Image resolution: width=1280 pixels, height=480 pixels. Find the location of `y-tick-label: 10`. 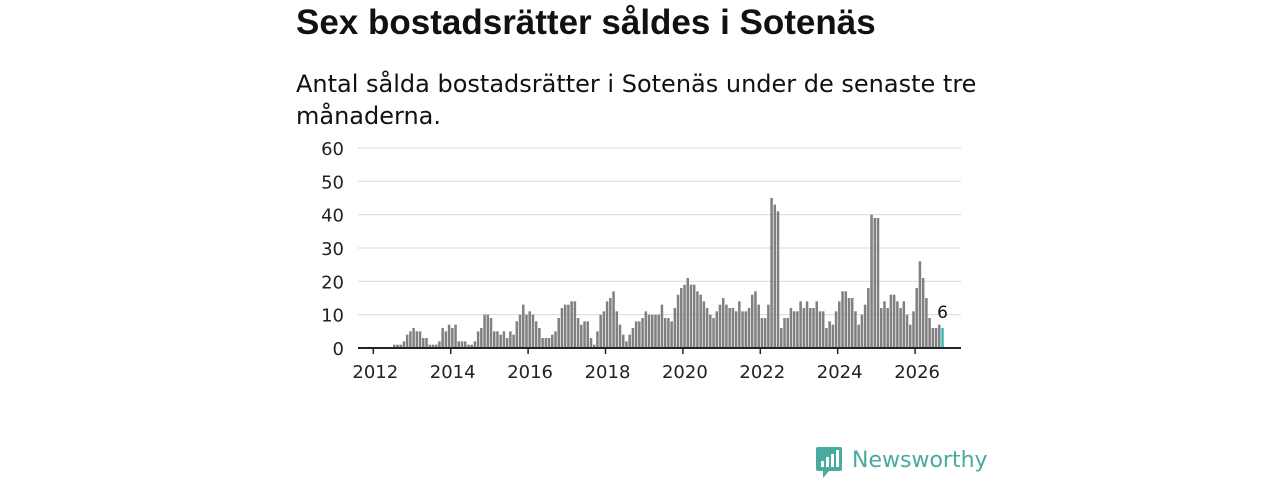

y-tick-label: 10 is located at coordinates (332, 316).